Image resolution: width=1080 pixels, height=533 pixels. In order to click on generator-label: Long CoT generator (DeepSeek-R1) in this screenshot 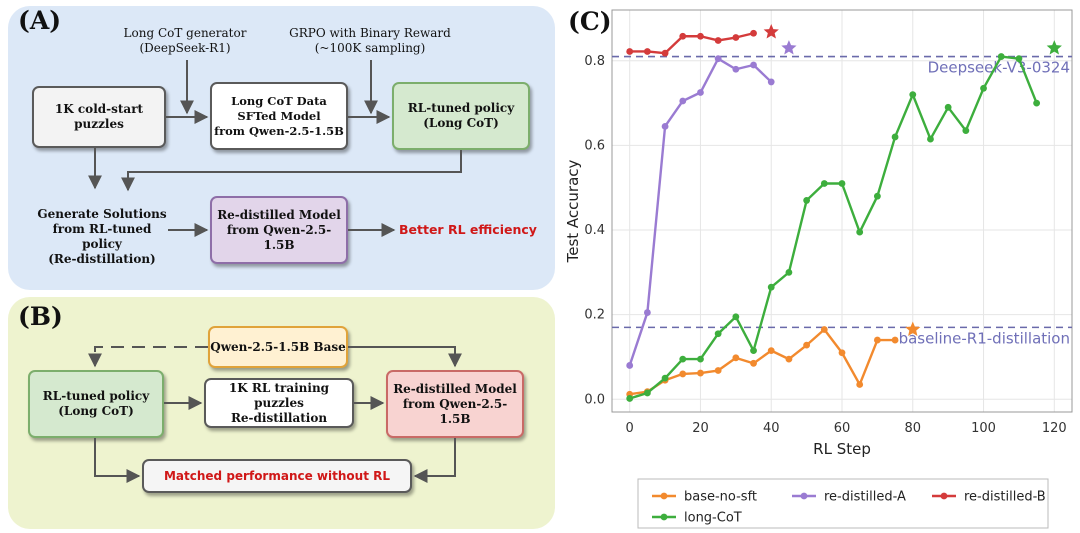, I will do `click(185, 40)`.